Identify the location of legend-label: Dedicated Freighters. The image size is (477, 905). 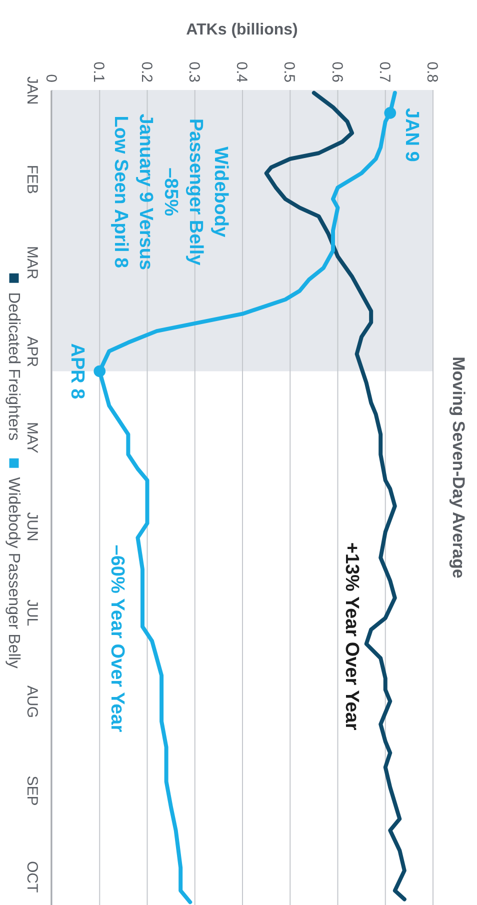
(13, 366).